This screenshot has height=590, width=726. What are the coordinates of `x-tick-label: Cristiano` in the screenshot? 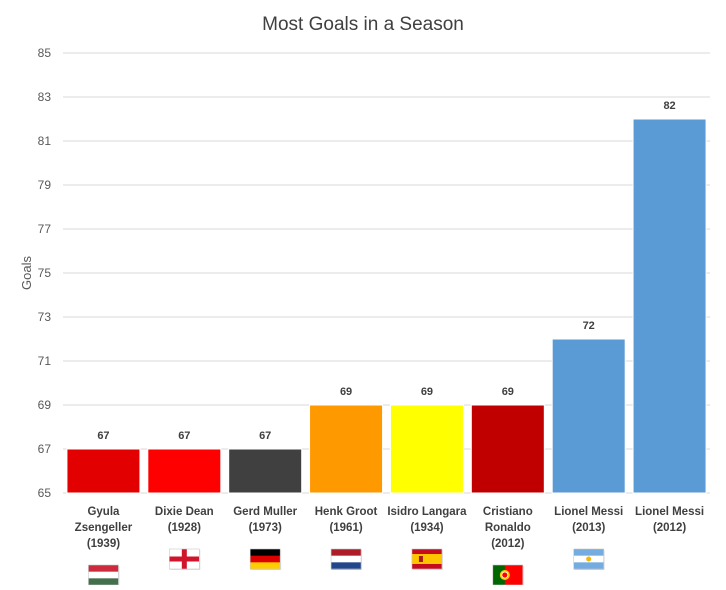 It's located at (508, 512).